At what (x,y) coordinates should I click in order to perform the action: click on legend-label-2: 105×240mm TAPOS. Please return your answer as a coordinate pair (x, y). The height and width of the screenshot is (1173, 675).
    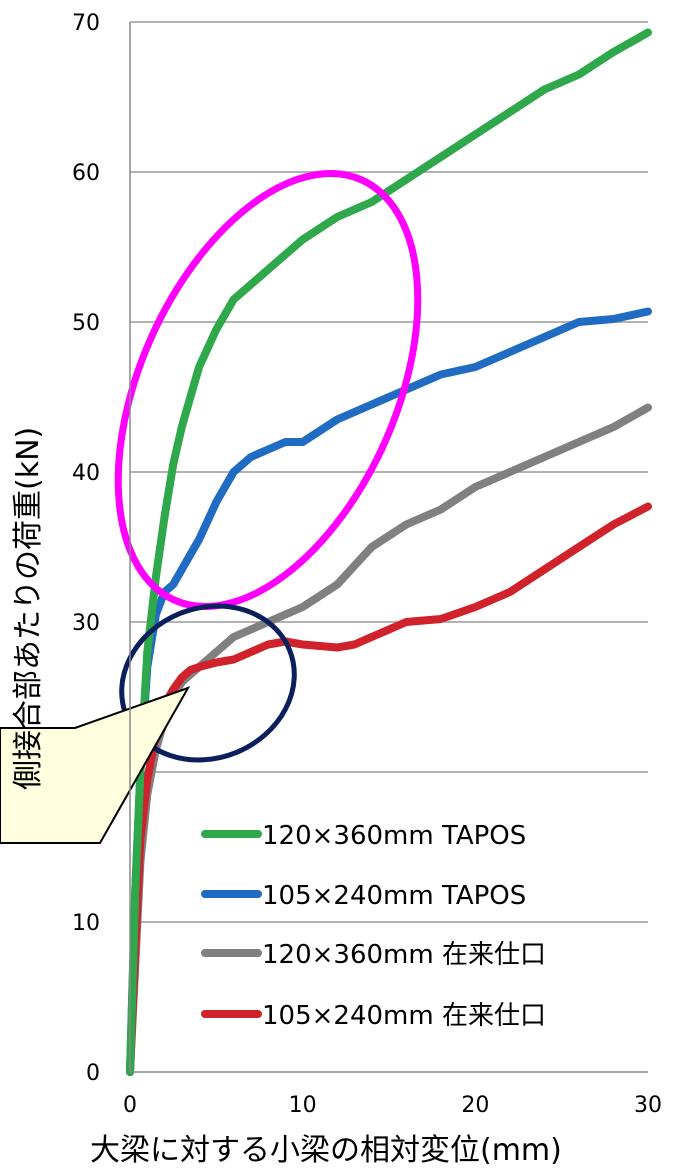
    Looking at the image, I should click on (394, 896).